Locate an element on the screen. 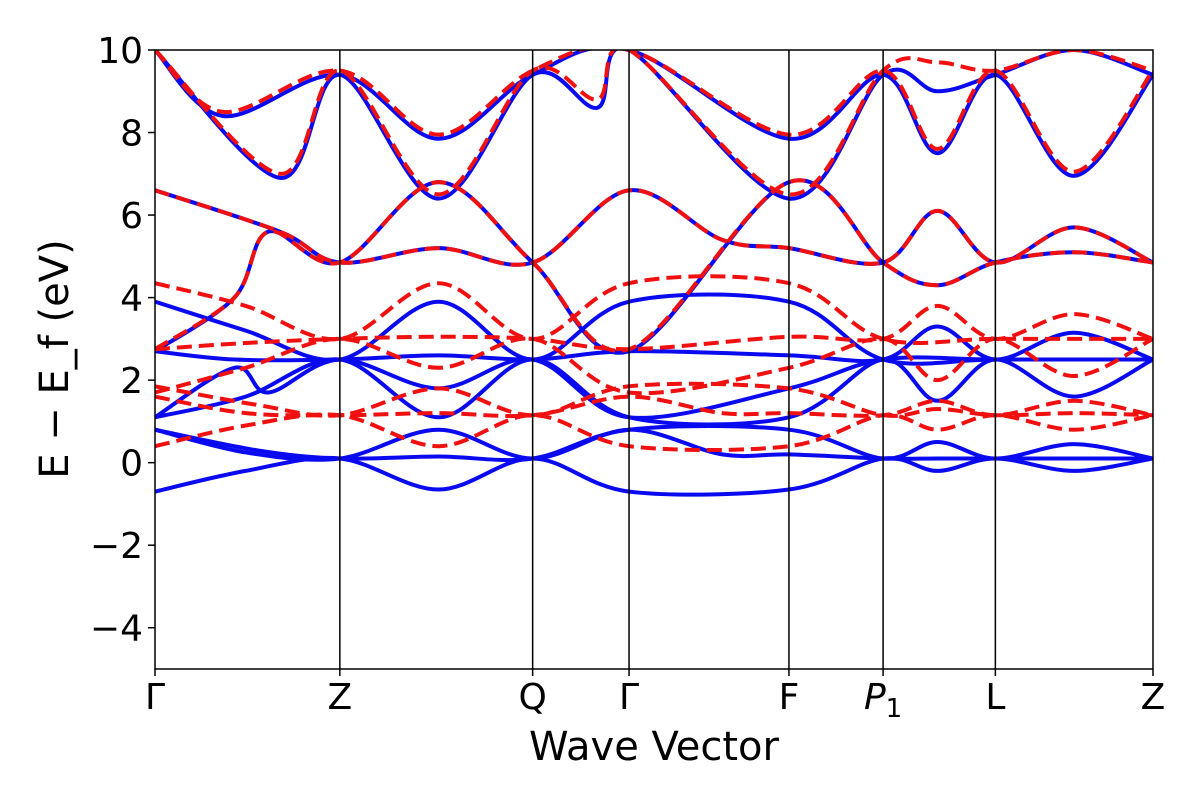 This screenshot has width=1200, height=800. x-tick-label-4: F is located at coordinates (789, 697).